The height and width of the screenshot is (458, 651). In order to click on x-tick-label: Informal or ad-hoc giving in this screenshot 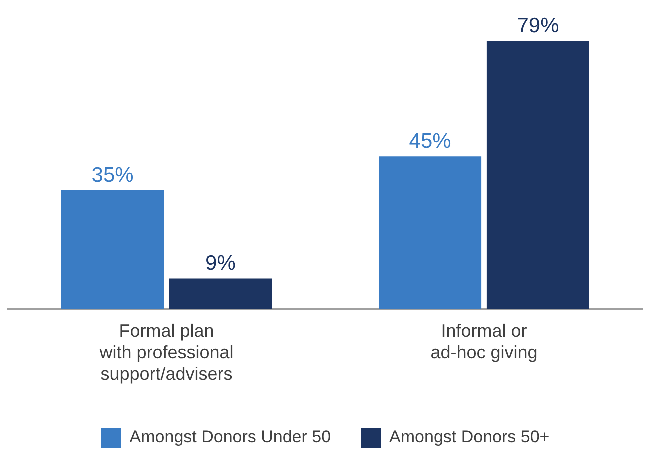, I will do `click(484, 341)`.